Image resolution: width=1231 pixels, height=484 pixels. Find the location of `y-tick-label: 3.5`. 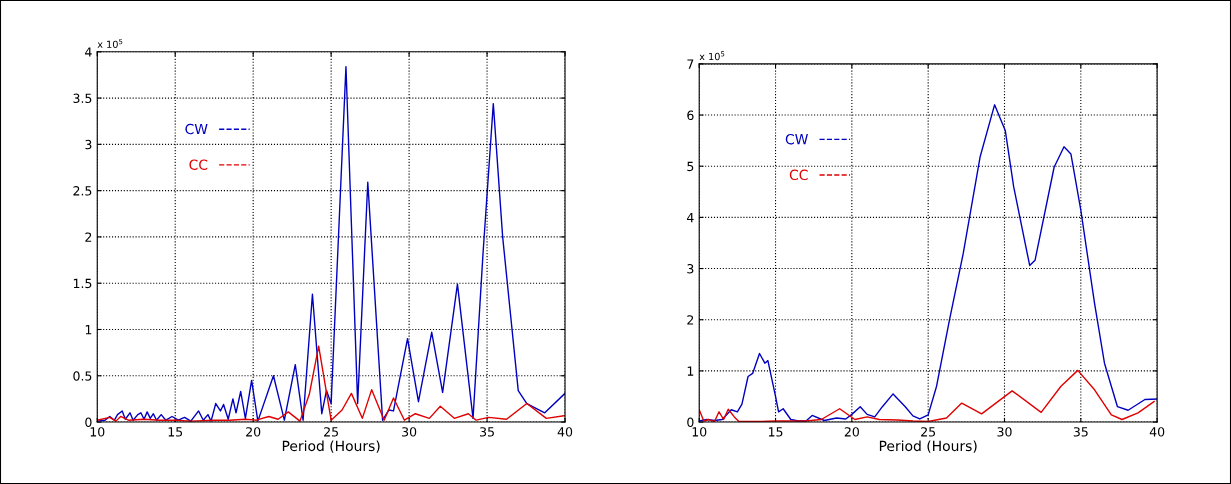

y-tick-label: 3.5 is located at coordinates (82, 98).